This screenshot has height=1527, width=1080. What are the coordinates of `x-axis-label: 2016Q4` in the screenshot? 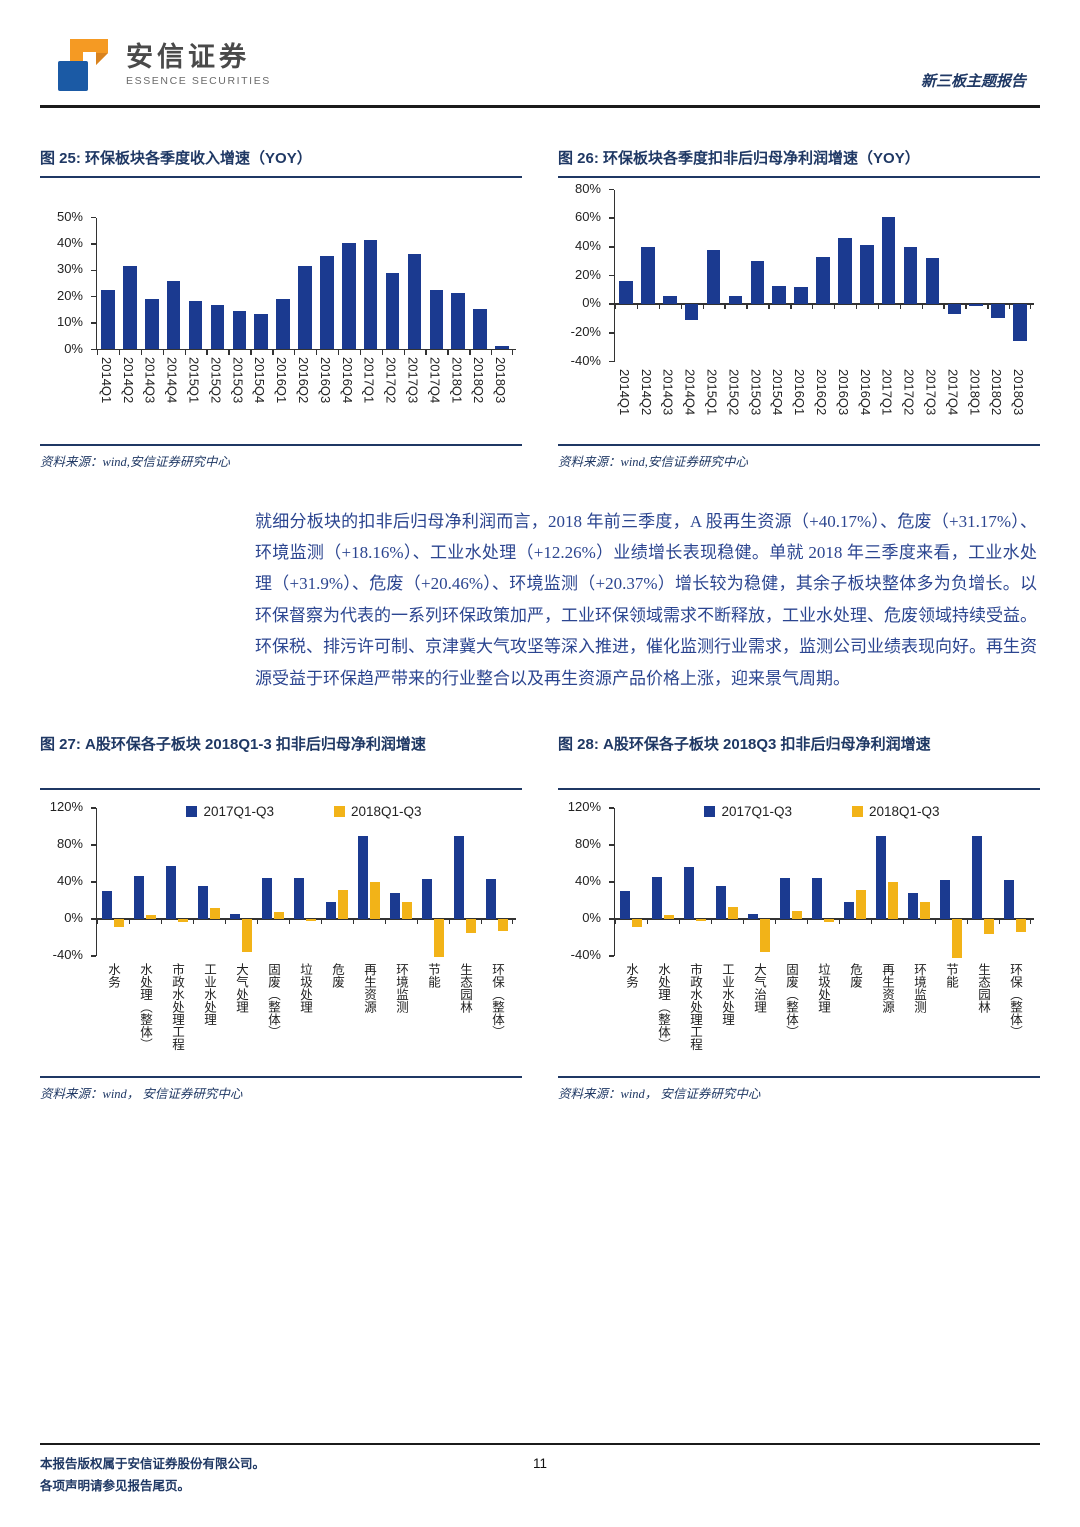 It's located at (347, 379).